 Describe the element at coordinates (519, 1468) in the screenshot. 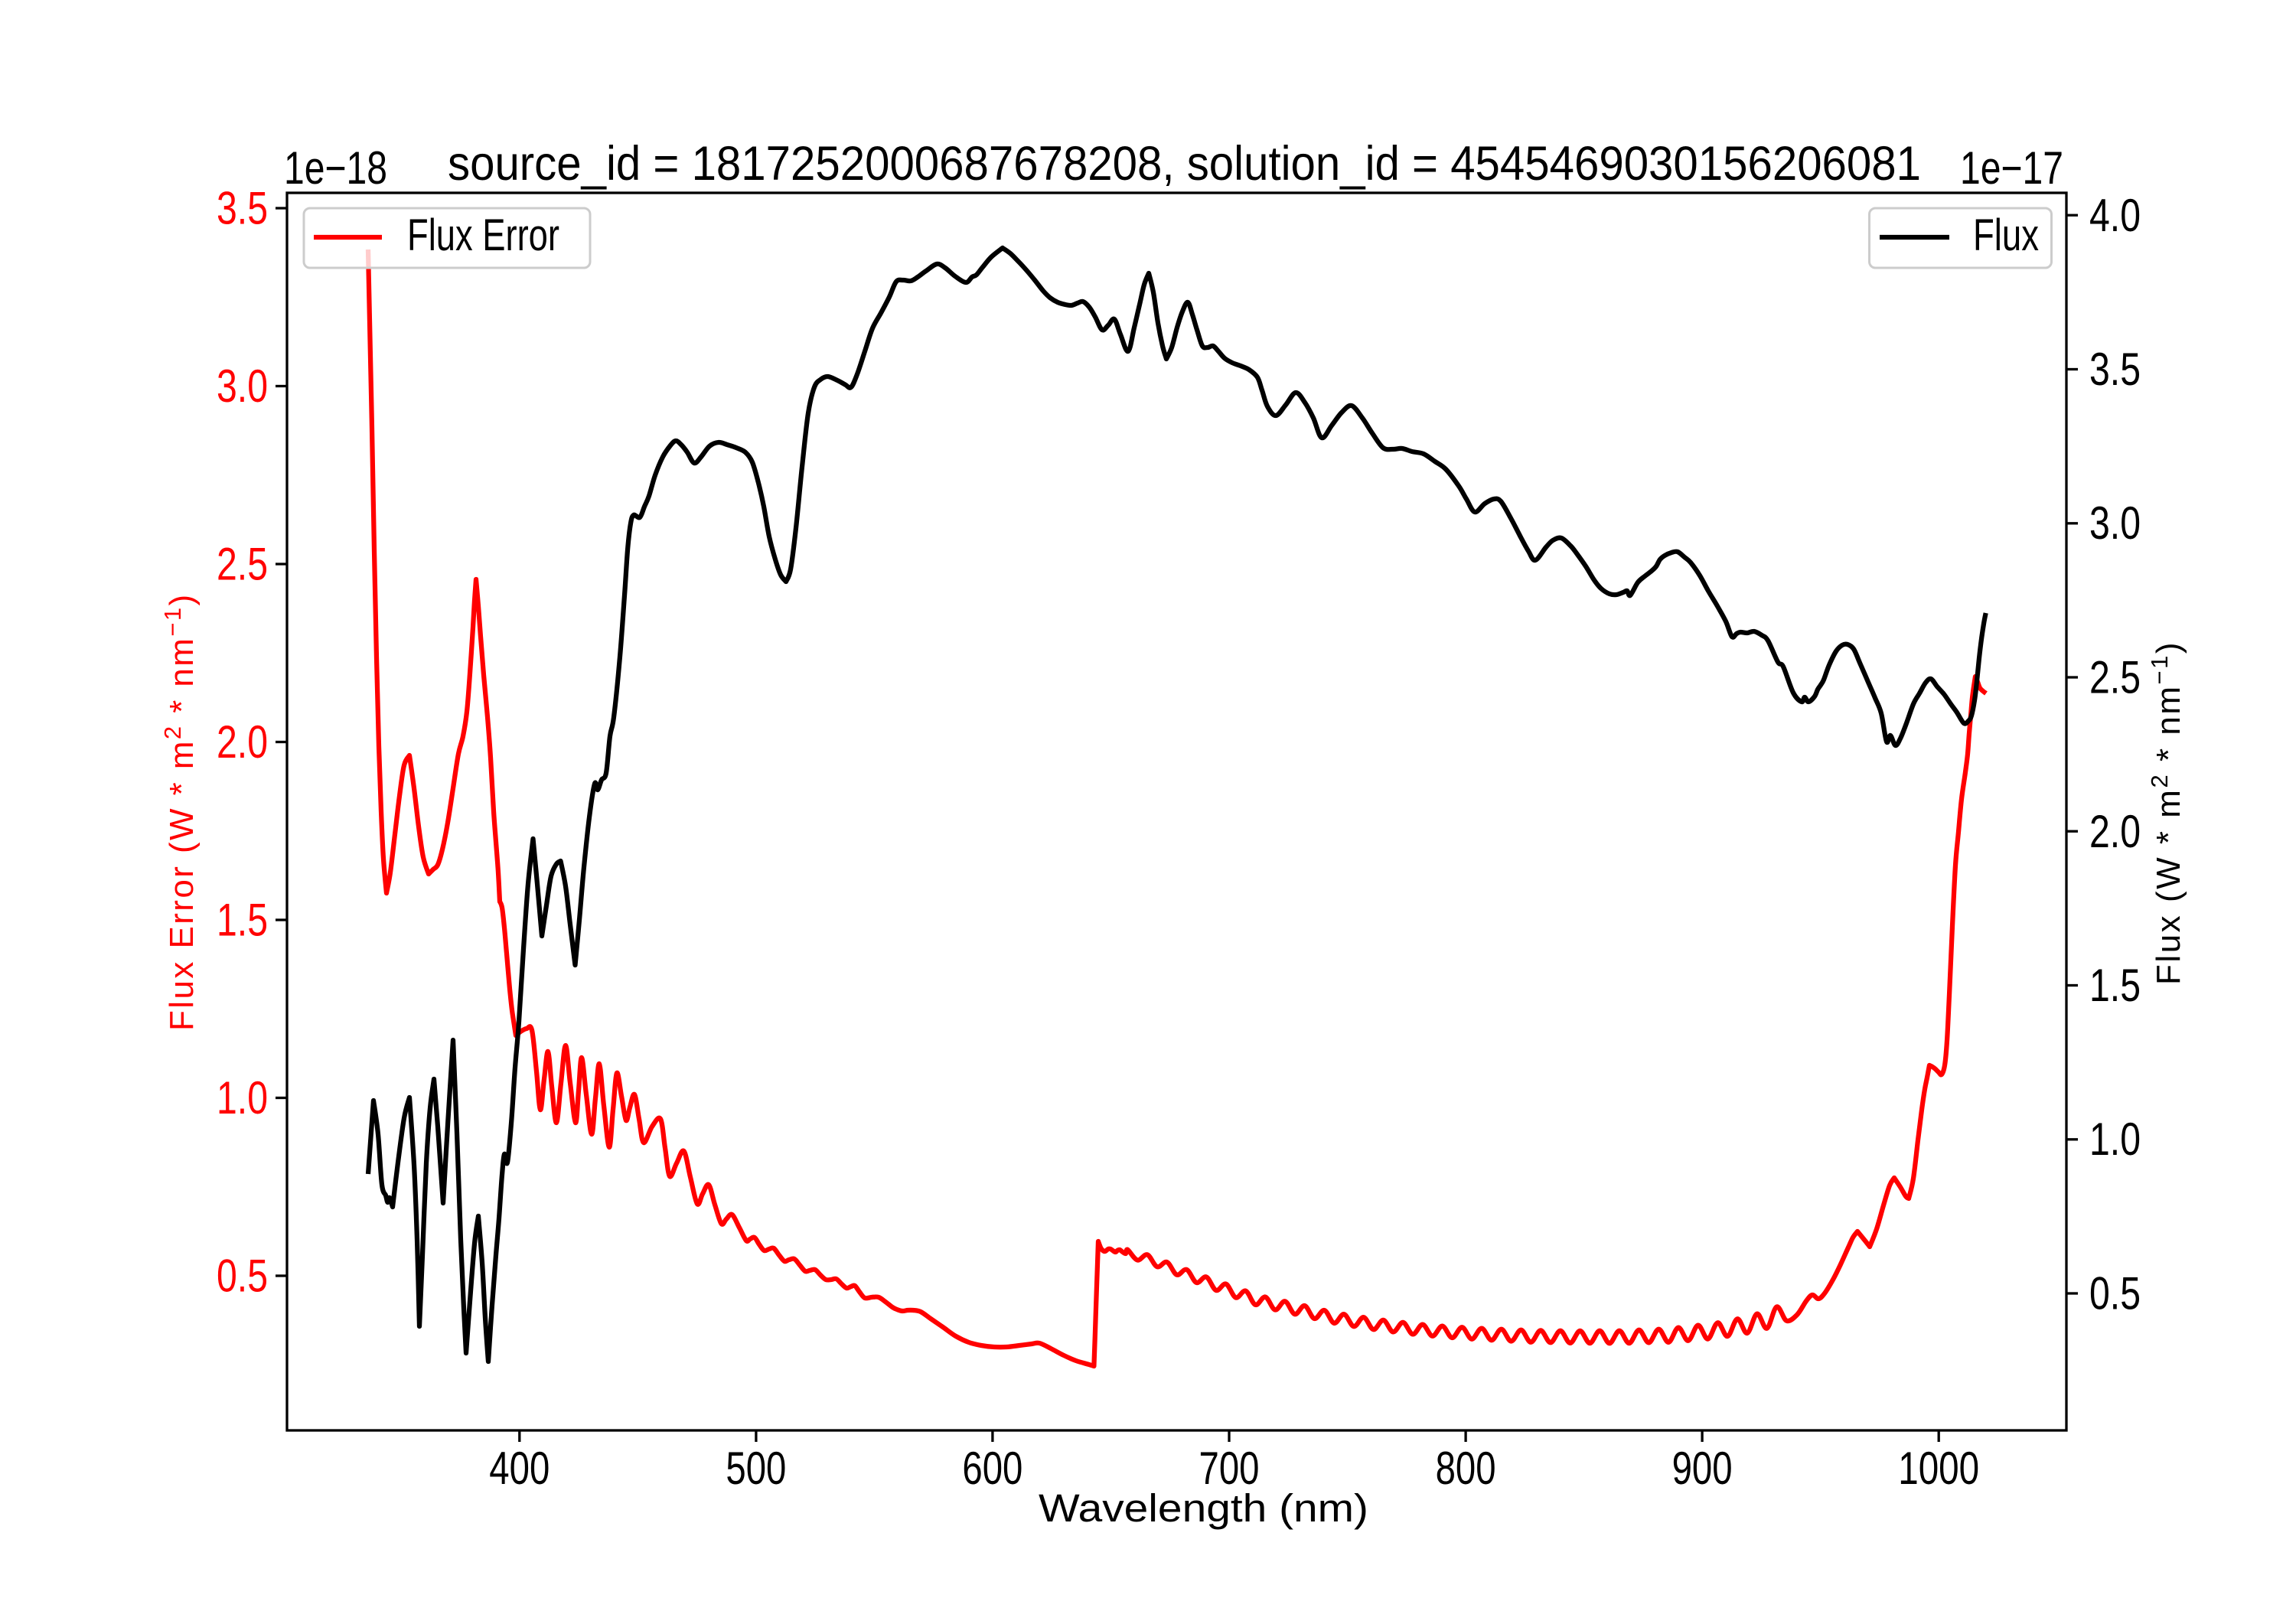

I see `svg-text: 400` at that location.